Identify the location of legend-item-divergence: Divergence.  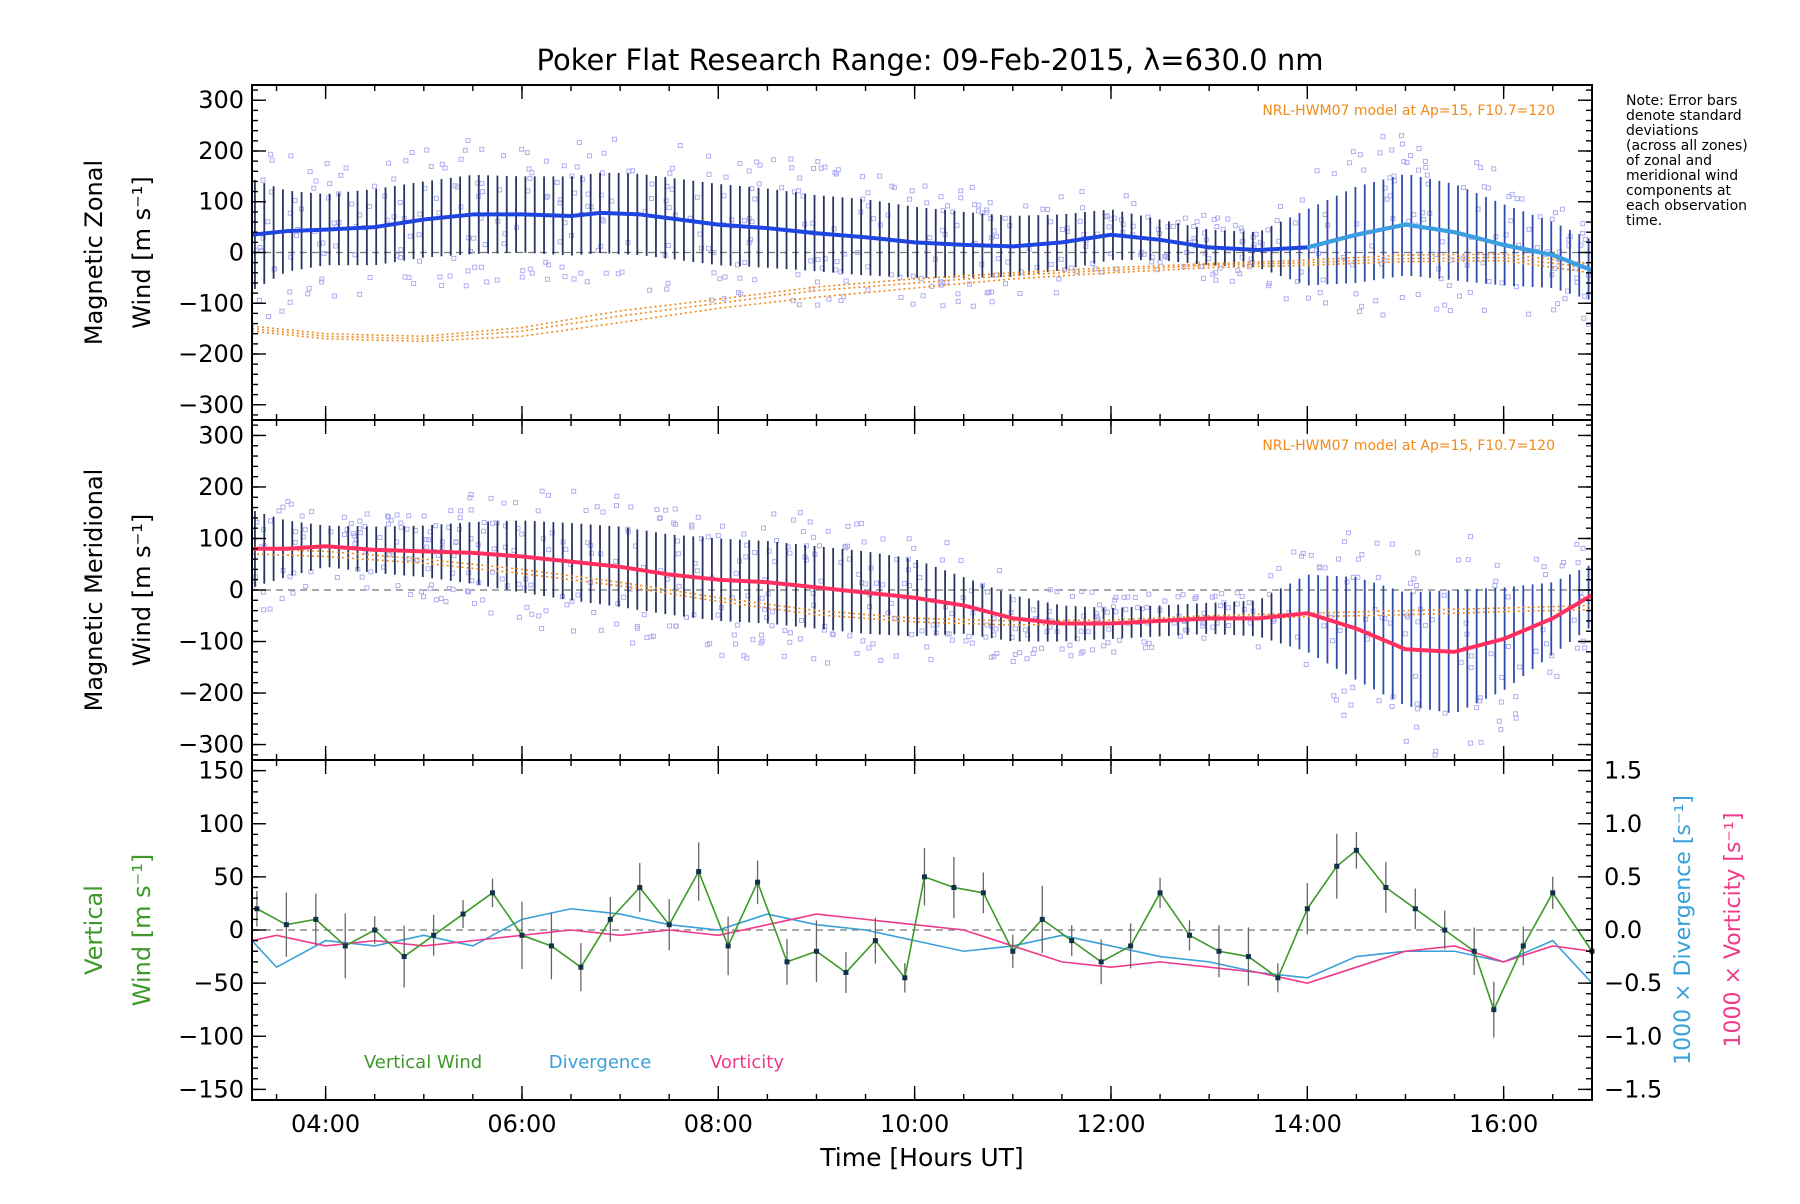
(600, 1062).